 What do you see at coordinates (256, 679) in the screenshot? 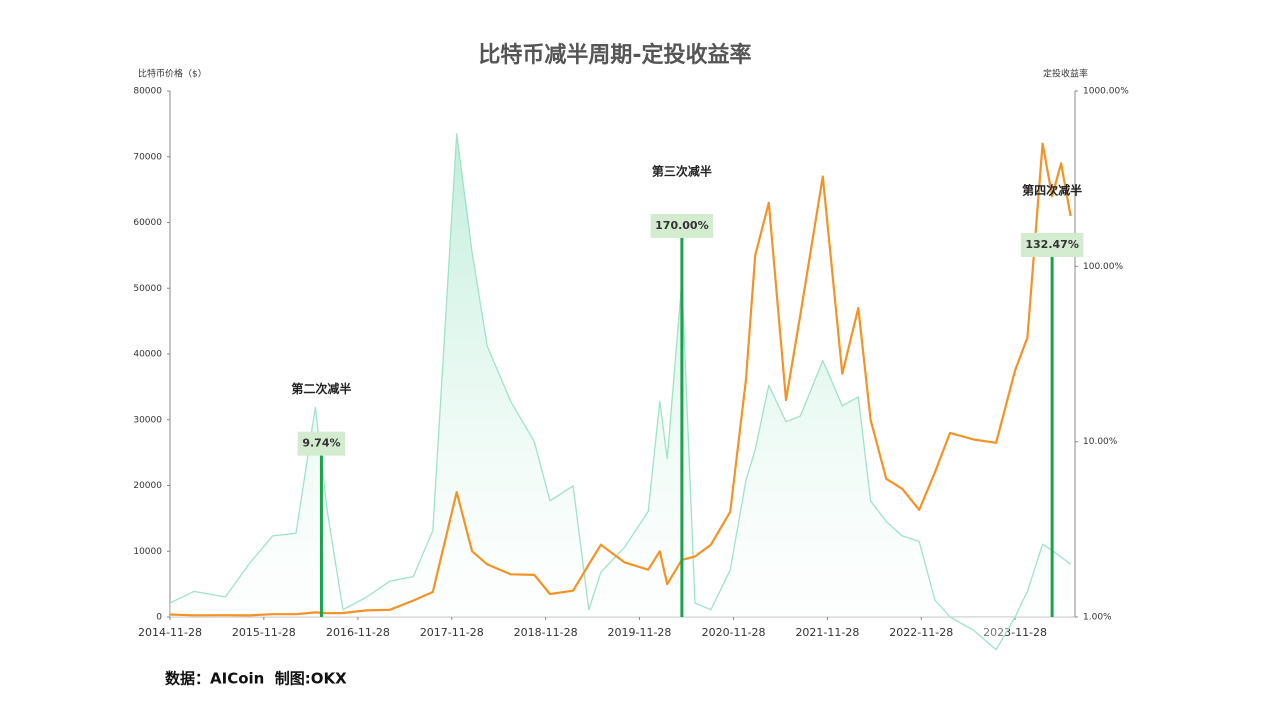
I see `source-note: 数据：AICoin 制图:OKX` at bounding box center [256, 679].